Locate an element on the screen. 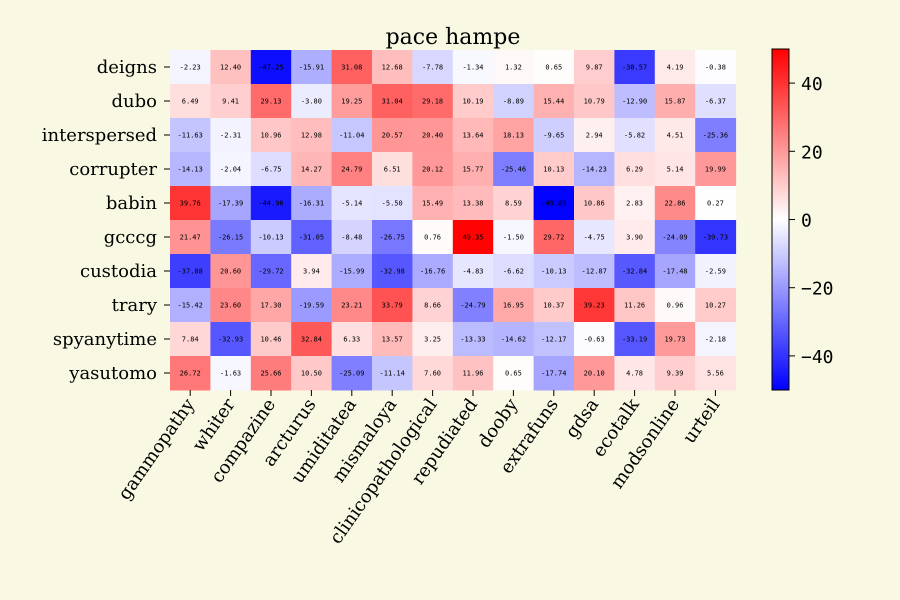  cell-value-label: 8.66 is located at coordinates (432, 306).